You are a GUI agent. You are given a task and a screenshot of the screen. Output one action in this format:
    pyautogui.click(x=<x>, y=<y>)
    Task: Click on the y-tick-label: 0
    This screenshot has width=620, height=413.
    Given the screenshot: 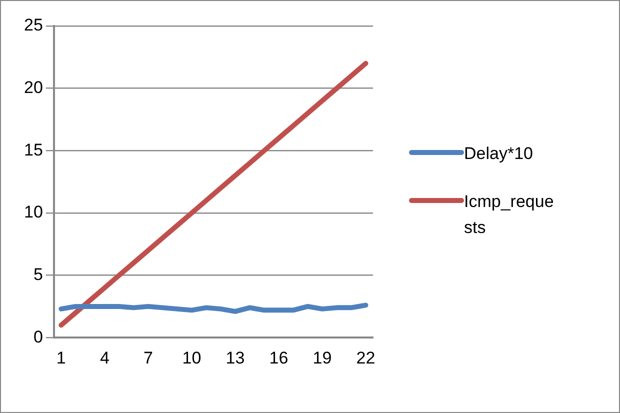 What is the action you would take?
    pyautogui.click(x=38, y=336)
    